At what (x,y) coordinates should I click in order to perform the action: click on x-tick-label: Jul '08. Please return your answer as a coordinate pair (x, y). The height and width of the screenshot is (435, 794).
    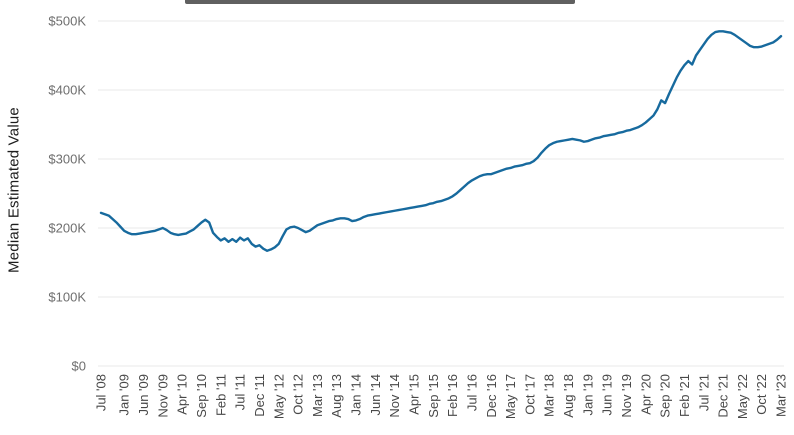
    Looking at the image, I should click on (101, 392).